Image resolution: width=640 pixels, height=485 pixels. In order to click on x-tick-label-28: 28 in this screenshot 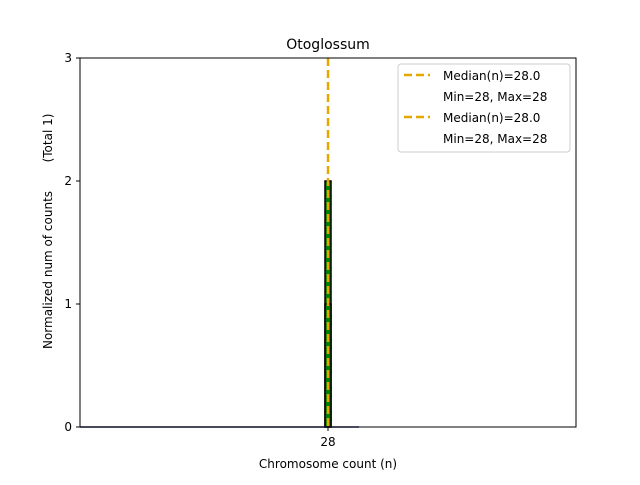, I will do `click(327, 442)`.